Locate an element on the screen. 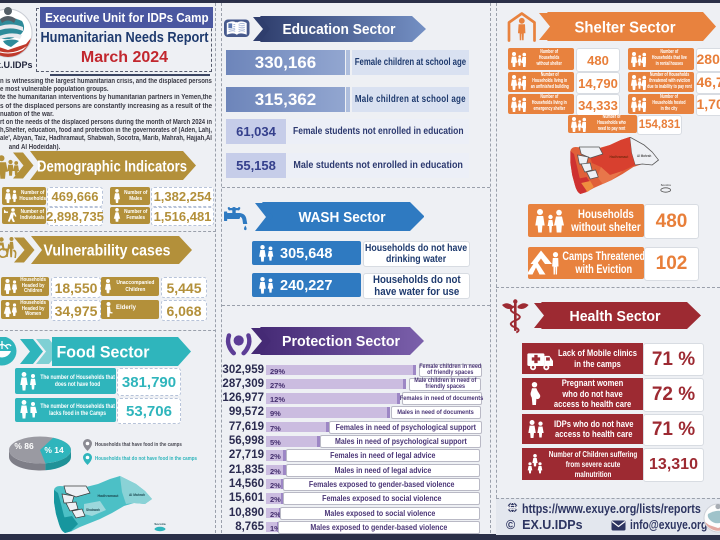  svg-text: Demographic Indicators is located at coordinates (112, 167).